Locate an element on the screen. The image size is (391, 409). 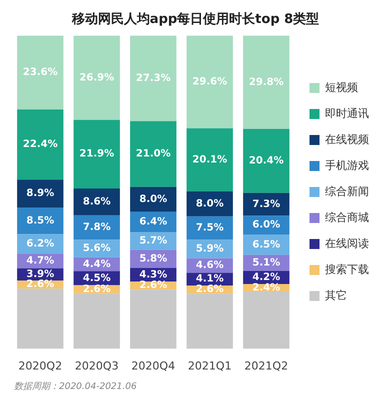
x-tick-label: 2021Q2 is located at coordinates (266, 365).